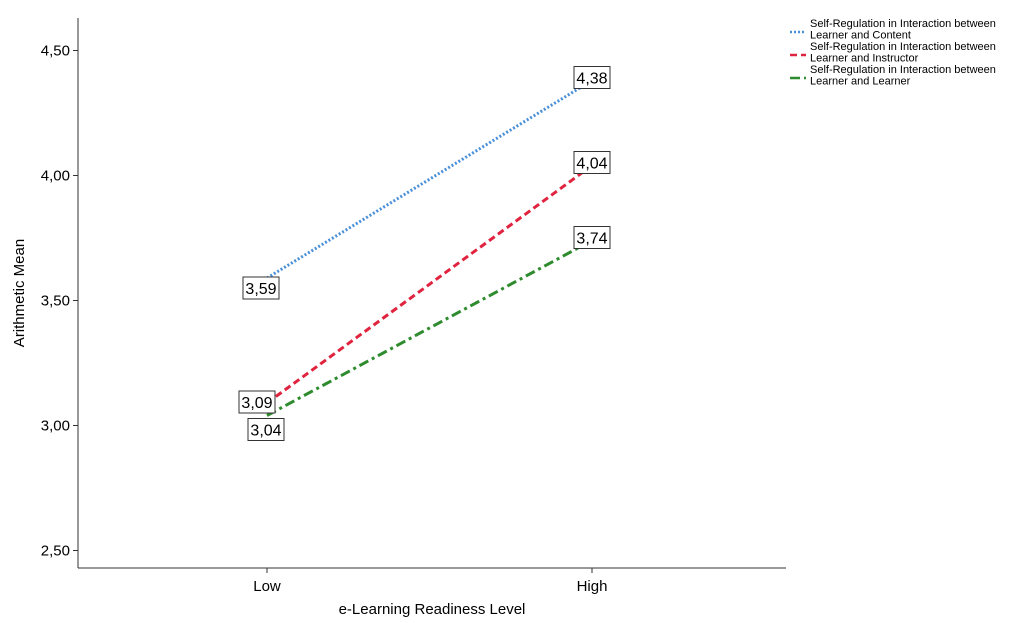  I want to click on legend-label: Learner and Content, so click(860, 36).